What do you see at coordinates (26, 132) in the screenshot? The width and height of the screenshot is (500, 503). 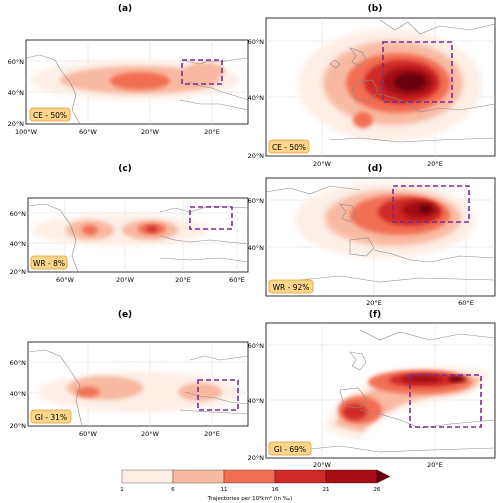 I see `svg-text: 100°W` at bounding box center [26, 132].